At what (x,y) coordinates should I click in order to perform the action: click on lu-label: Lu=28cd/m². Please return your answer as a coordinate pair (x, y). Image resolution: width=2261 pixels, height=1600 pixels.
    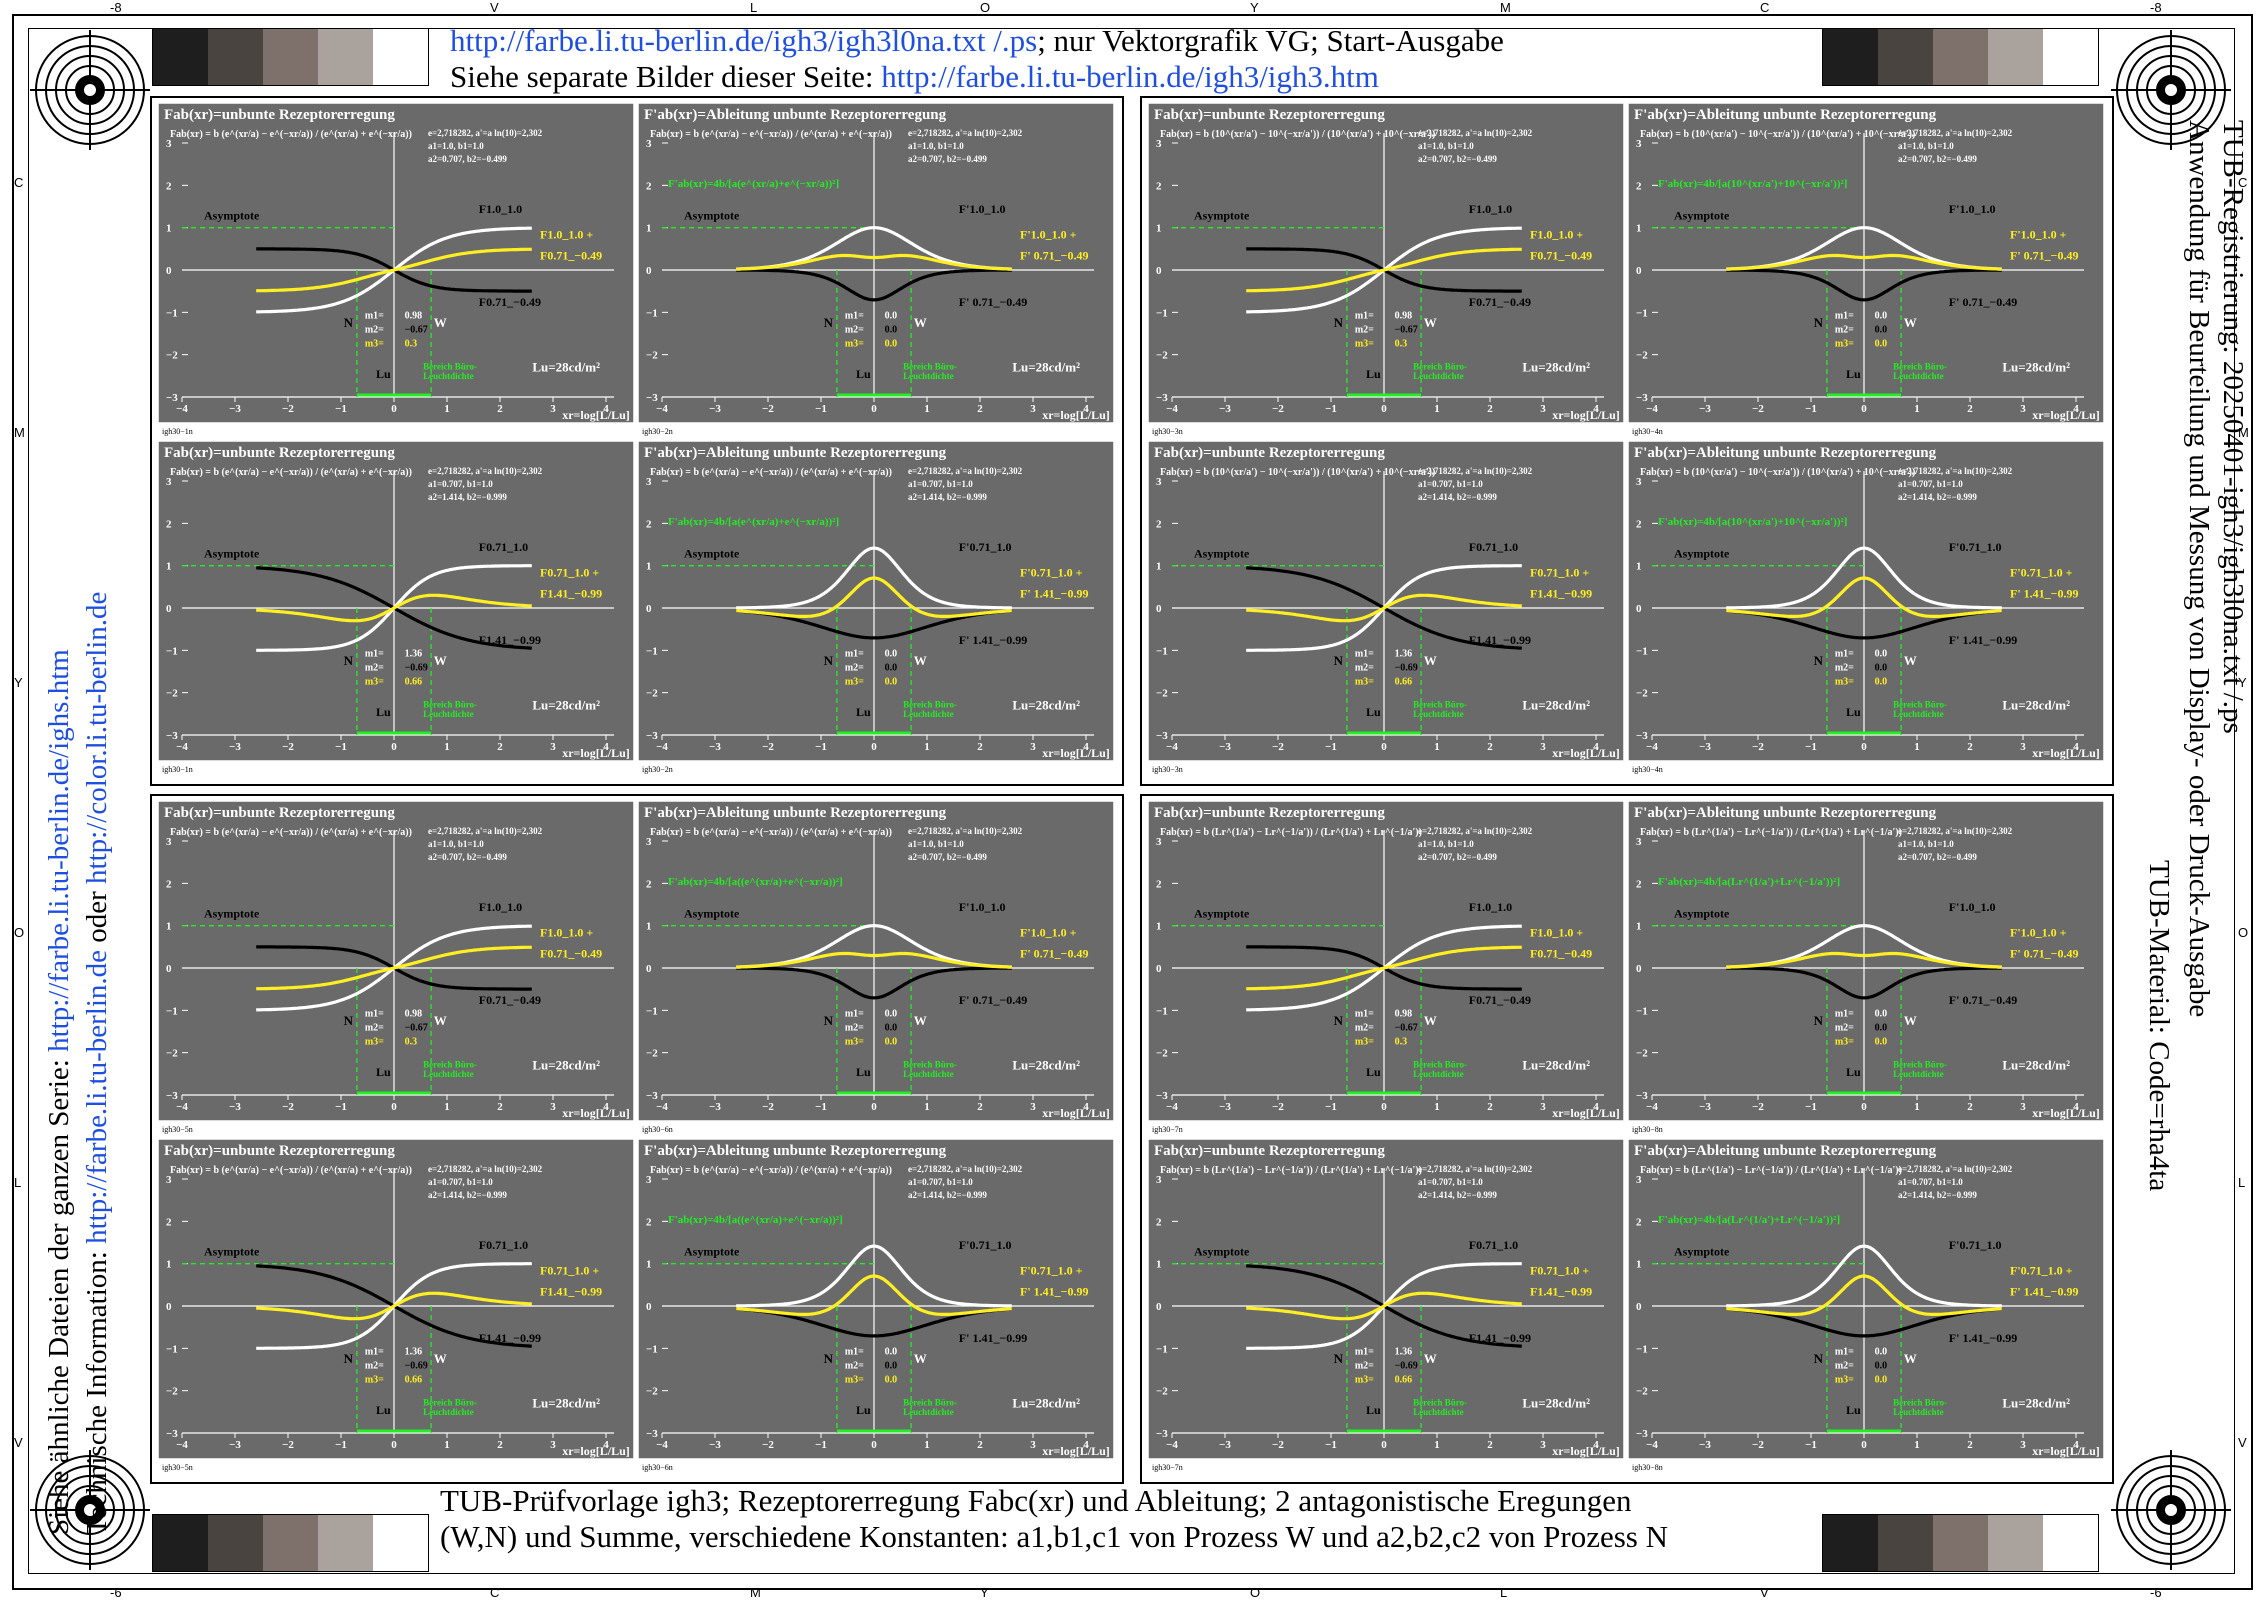
    Looking at the image, I should click on (1046, 705).